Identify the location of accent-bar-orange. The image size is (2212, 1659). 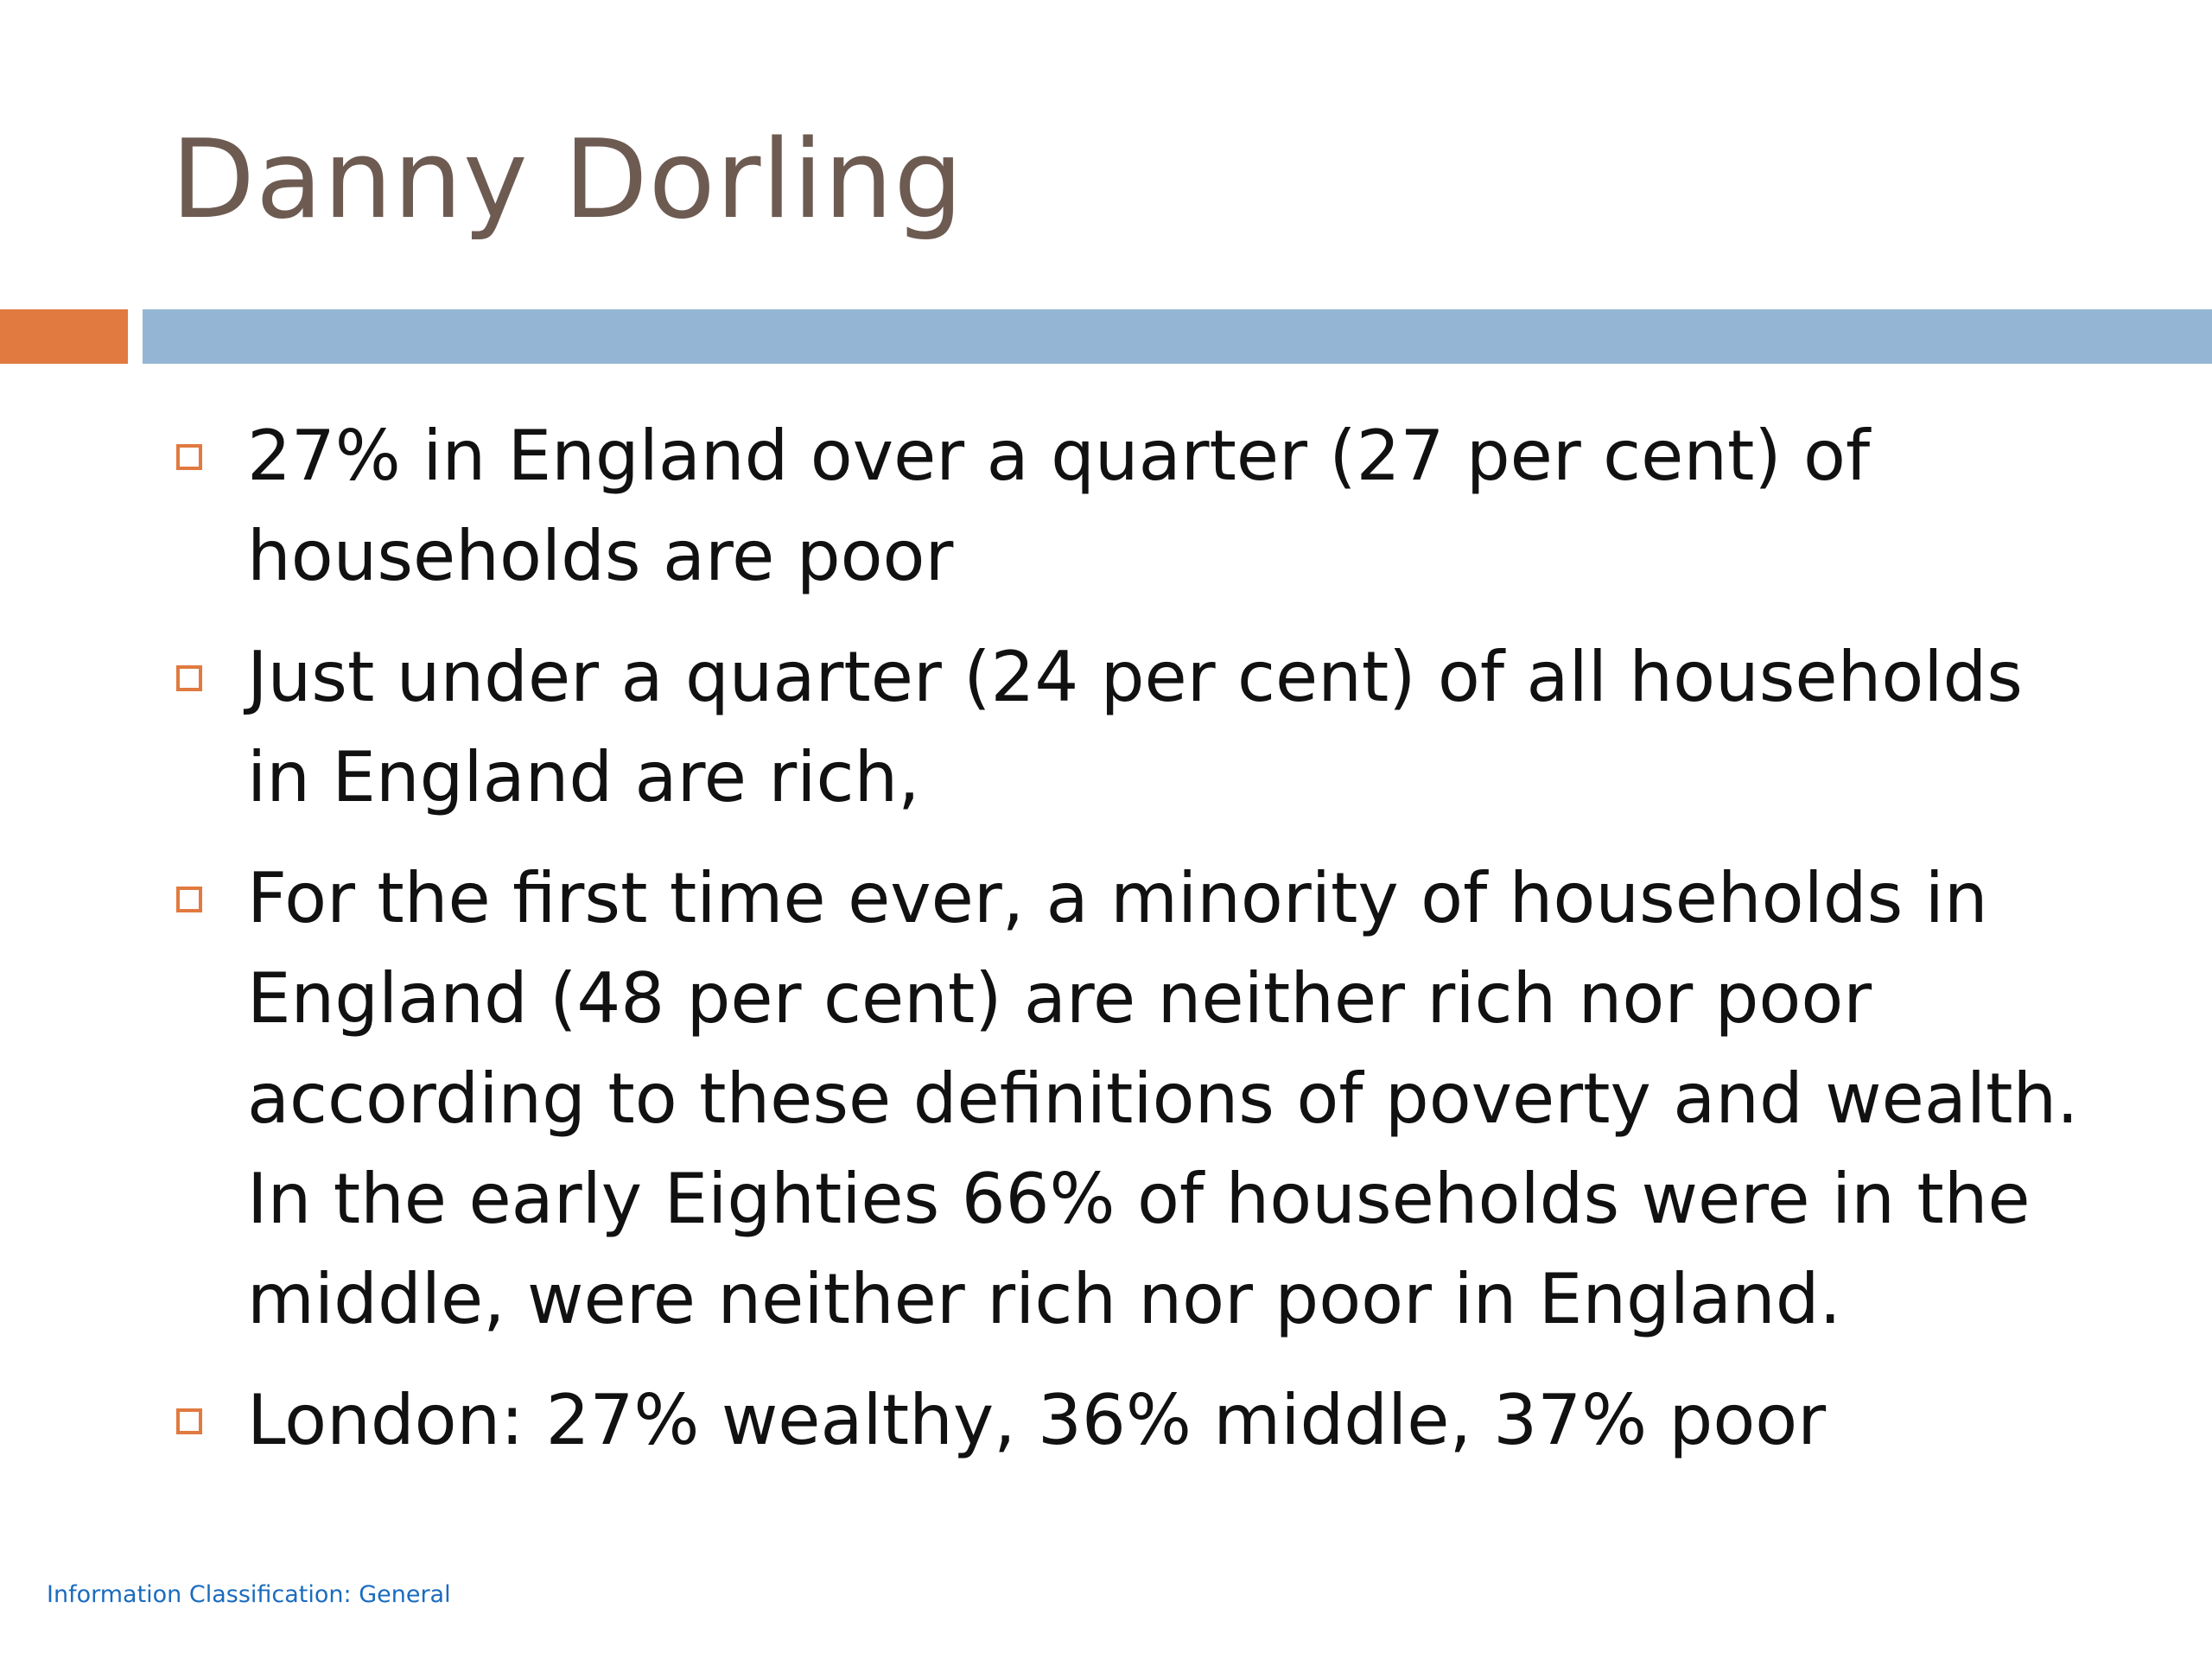
(64, 336).